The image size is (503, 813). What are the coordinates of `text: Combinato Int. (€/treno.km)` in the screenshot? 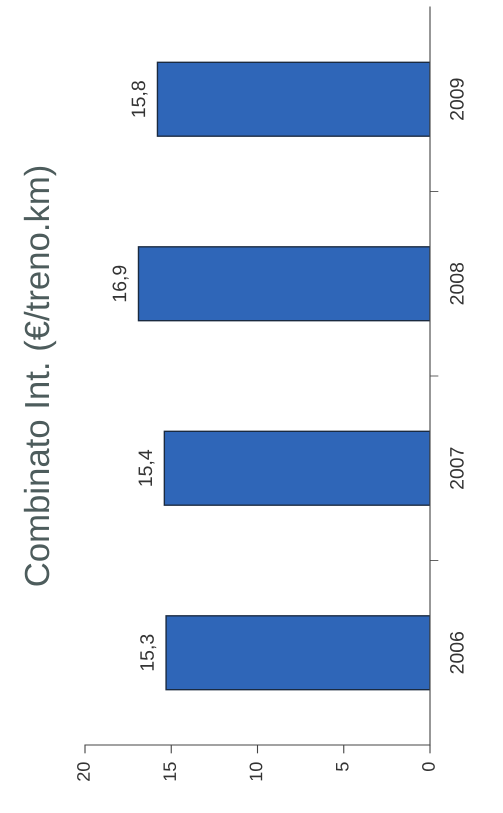 It's located at (40, 376).